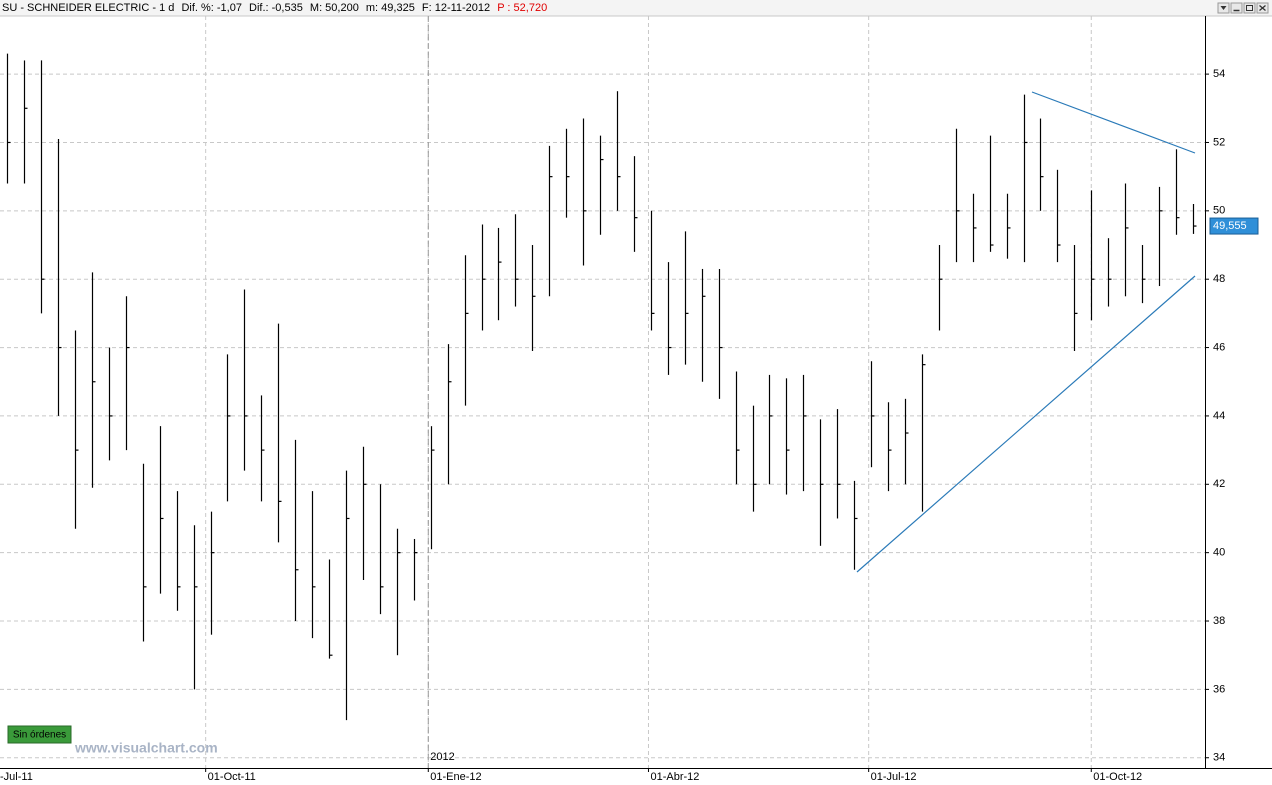  What do you see at coordinates (455, 777) in the screenshot?
I see `x-tick-label: 01-Ene-12` at bounding box center [455, 777].